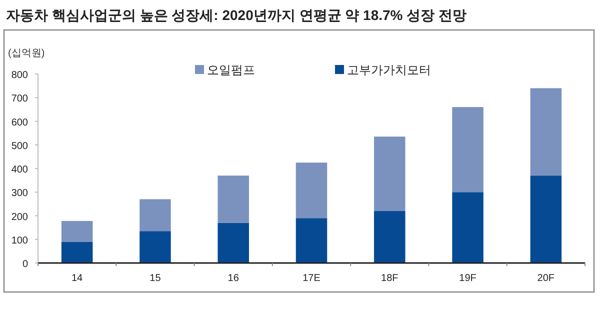 The image size is (600, 324). Describe the element at coordinates (19, 146) in the screenshot. I see `y-tick-label: 500` at that location.